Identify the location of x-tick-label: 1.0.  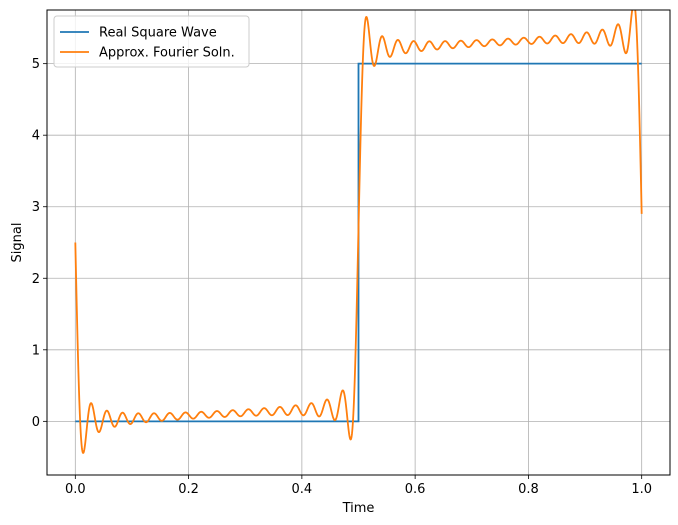
(641, 489).